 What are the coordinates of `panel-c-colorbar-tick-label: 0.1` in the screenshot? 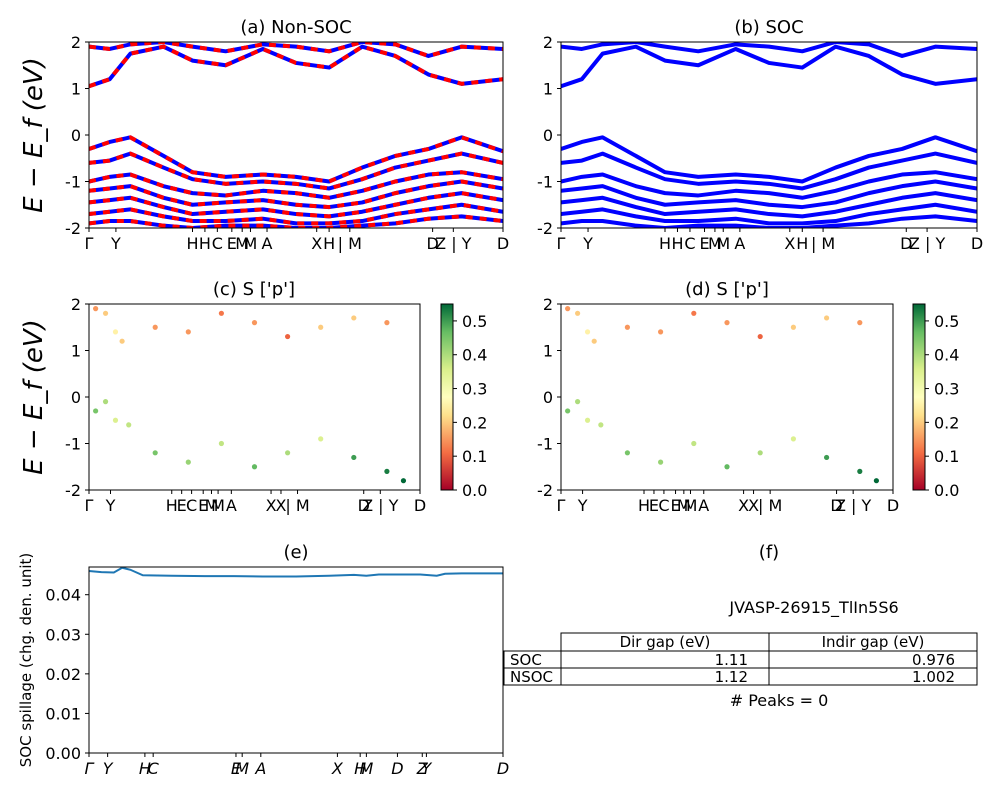 It's located at (474, 456).